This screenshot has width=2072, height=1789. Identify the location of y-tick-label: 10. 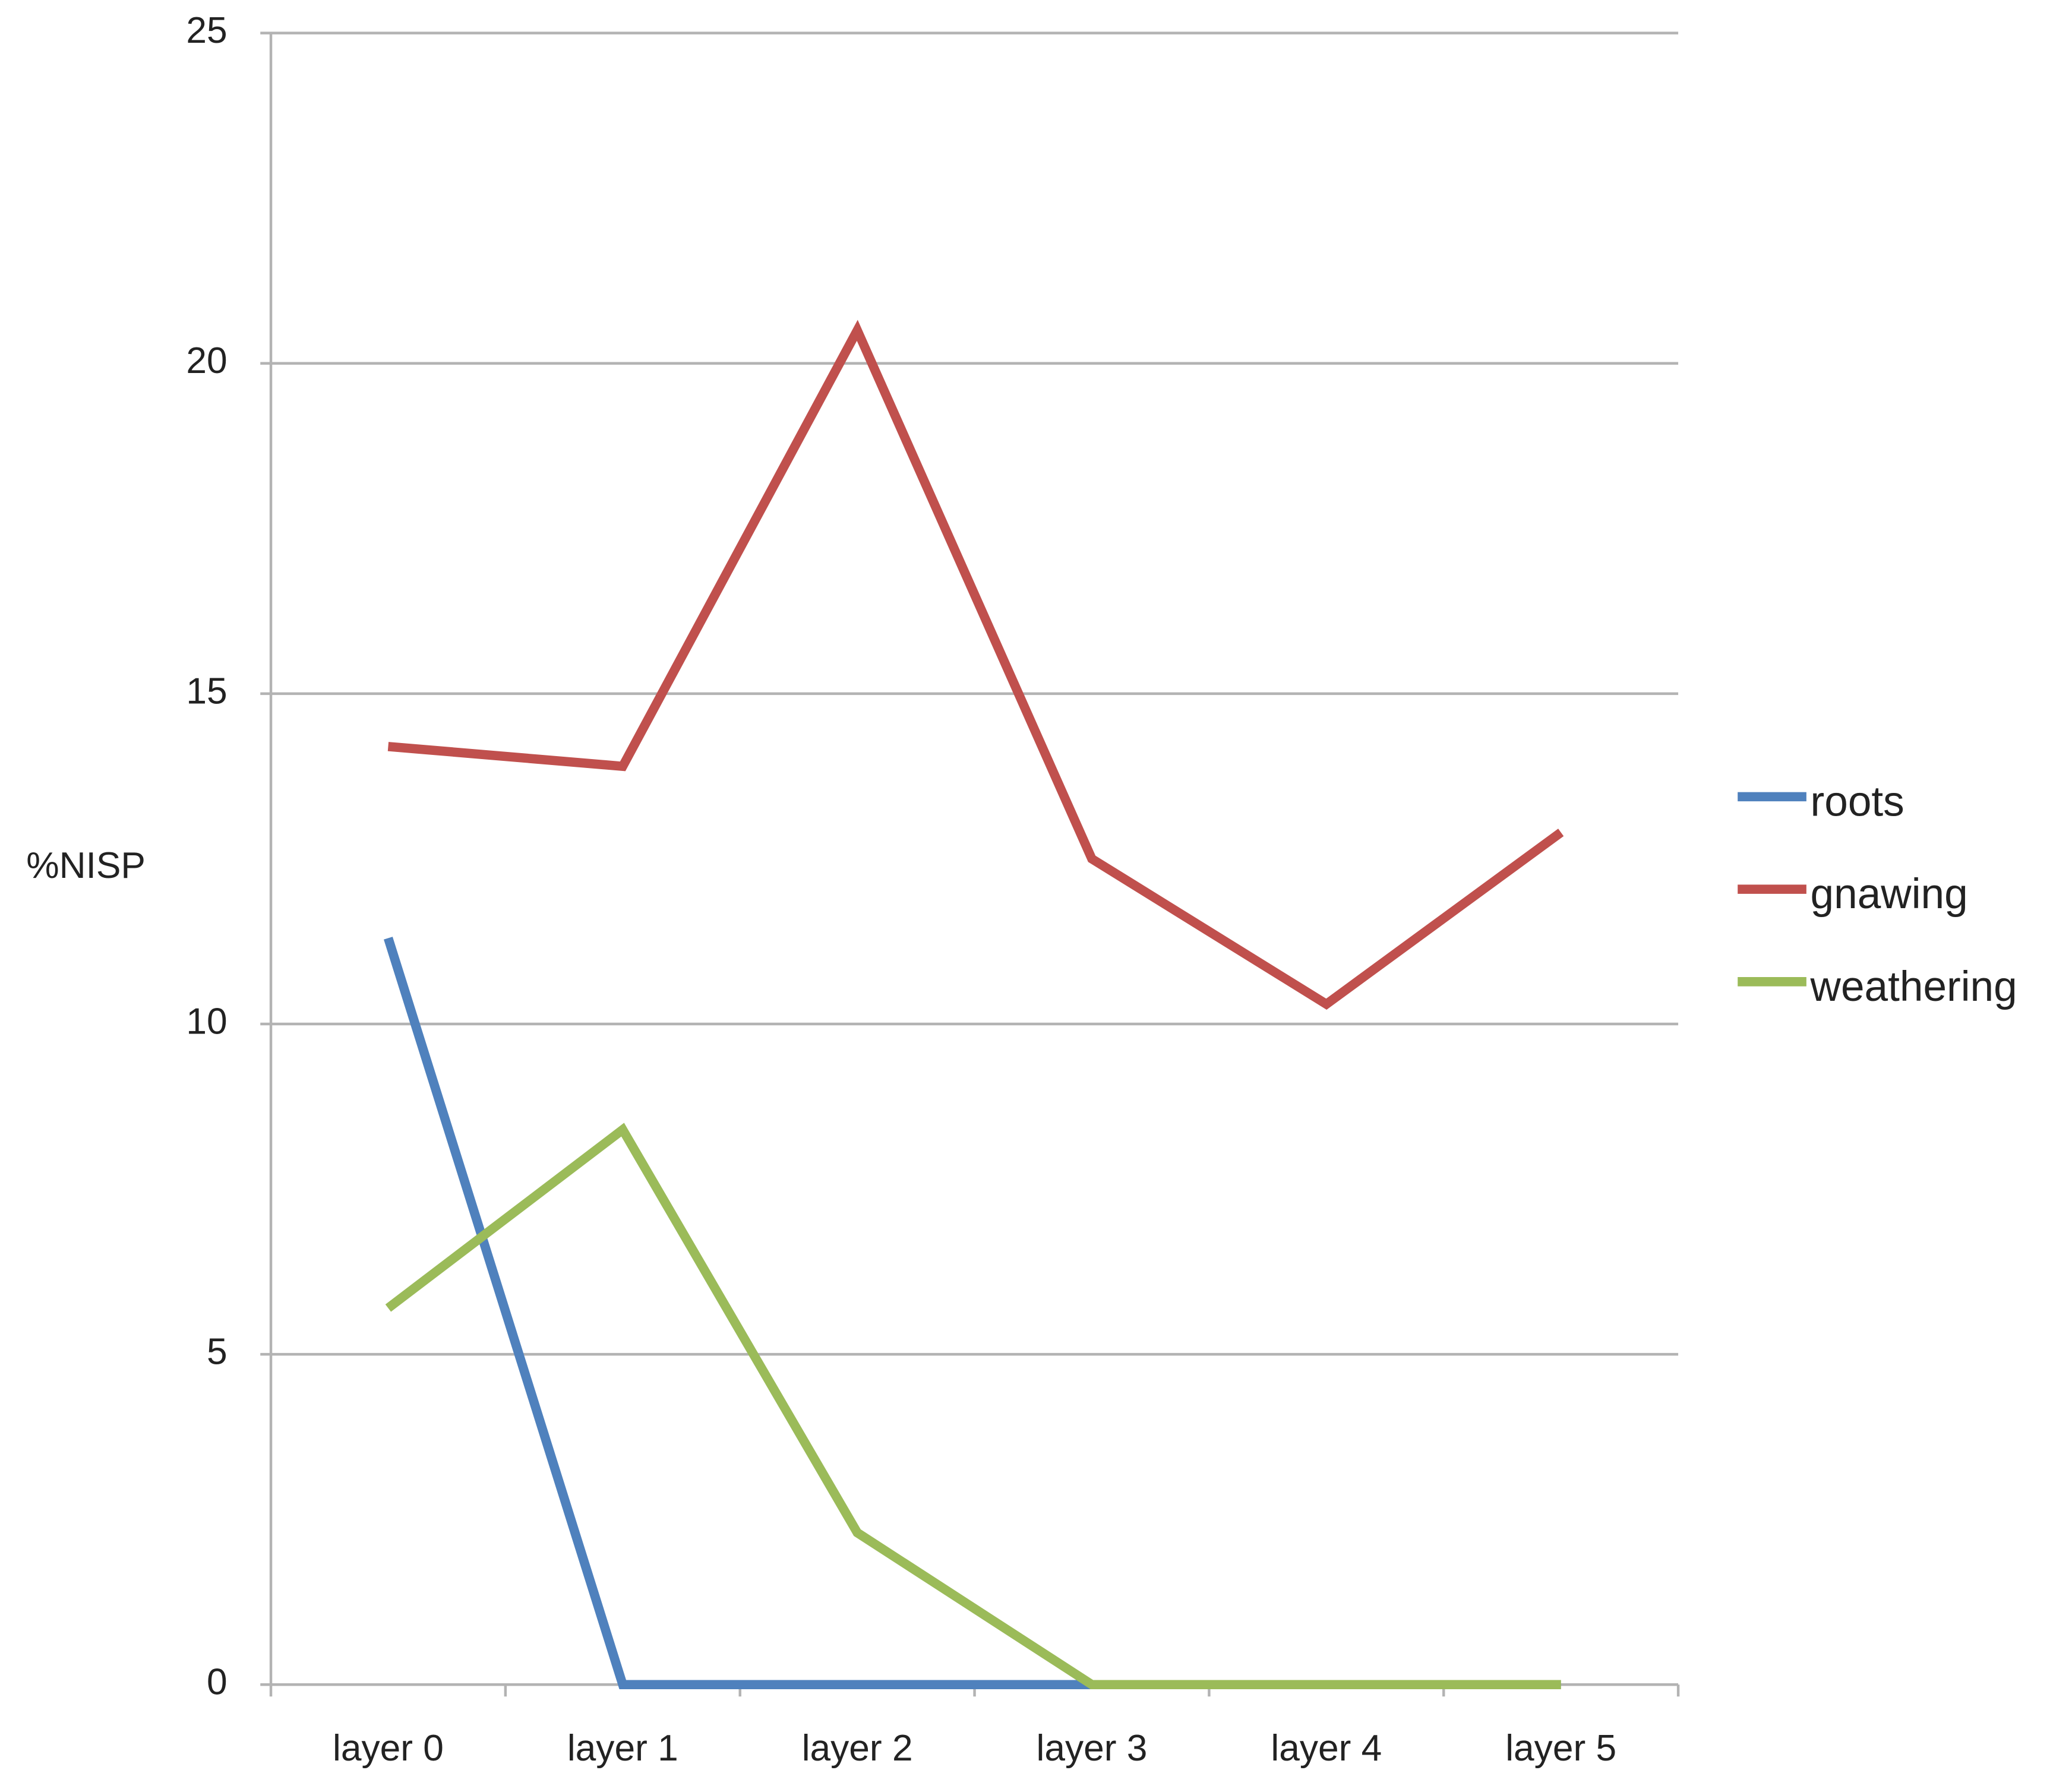
(206, 1022).